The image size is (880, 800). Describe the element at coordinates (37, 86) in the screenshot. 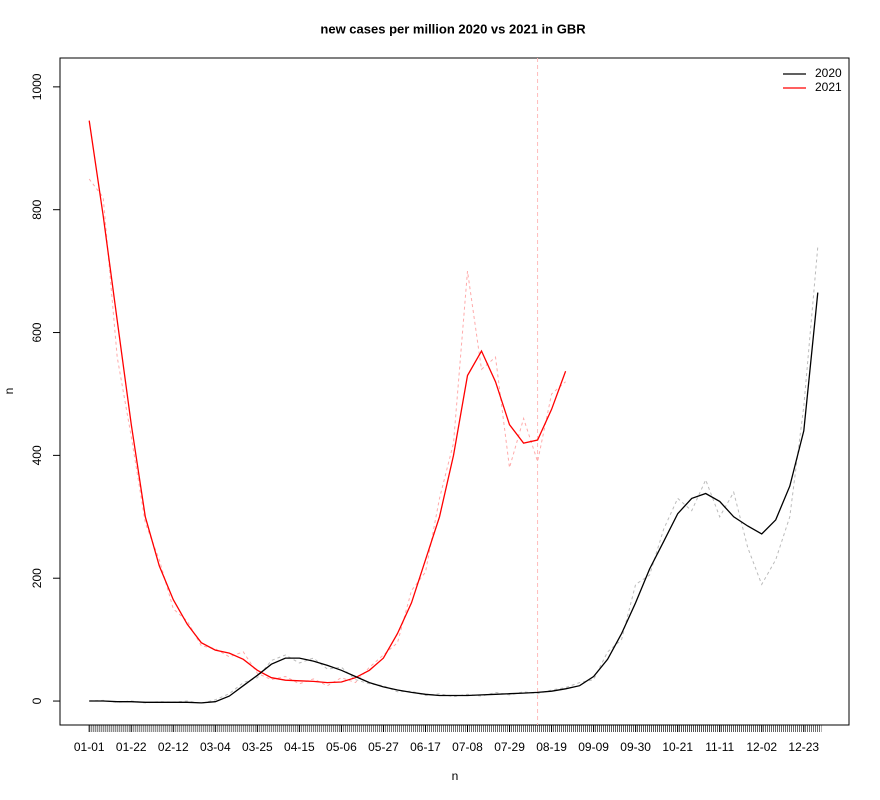

I see `y-tick-label: 1000` at that location.